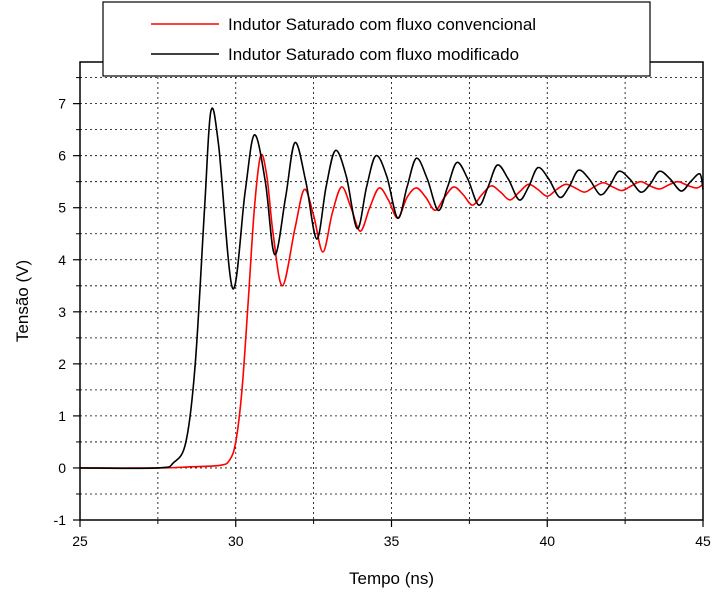  Describe the element at coordinates (547, 541) in the screenshot. I see `x-tick-label: 40` at that location.